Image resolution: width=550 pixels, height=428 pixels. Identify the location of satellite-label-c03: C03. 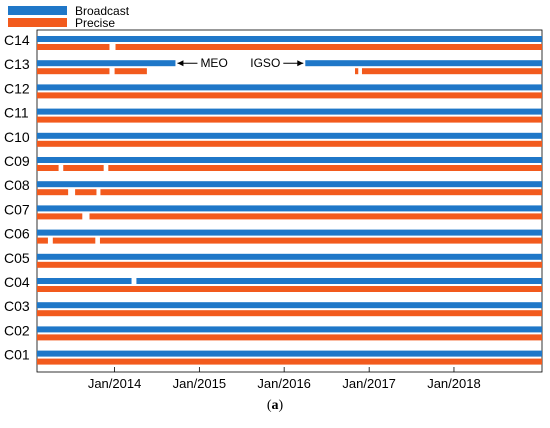
(17, 306).